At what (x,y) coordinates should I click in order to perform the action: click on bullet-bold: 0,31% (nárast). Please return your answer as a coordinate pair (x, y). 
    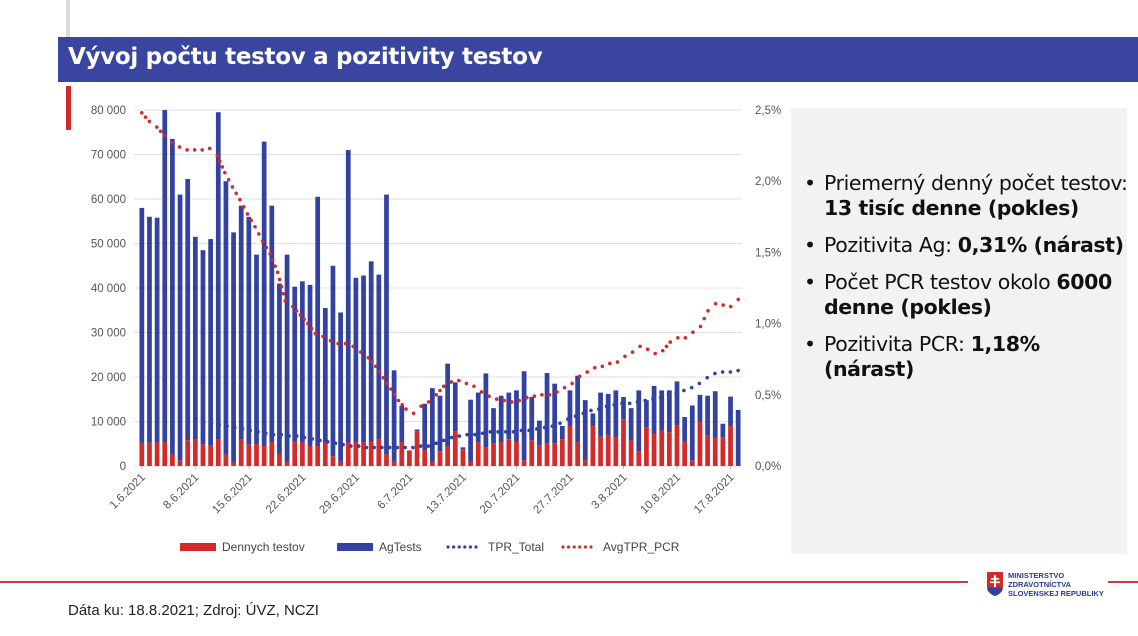
    Looking at the image, I should click on (1040, 245).